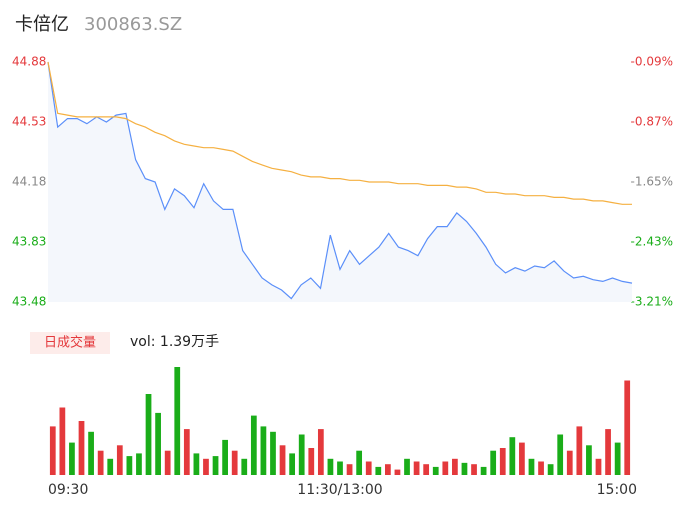 The image size is (686, 524). Describe the element at coordinates (174, 342) in the screenshot. I see `volume-summary: vol: 1.39万手` at that location.